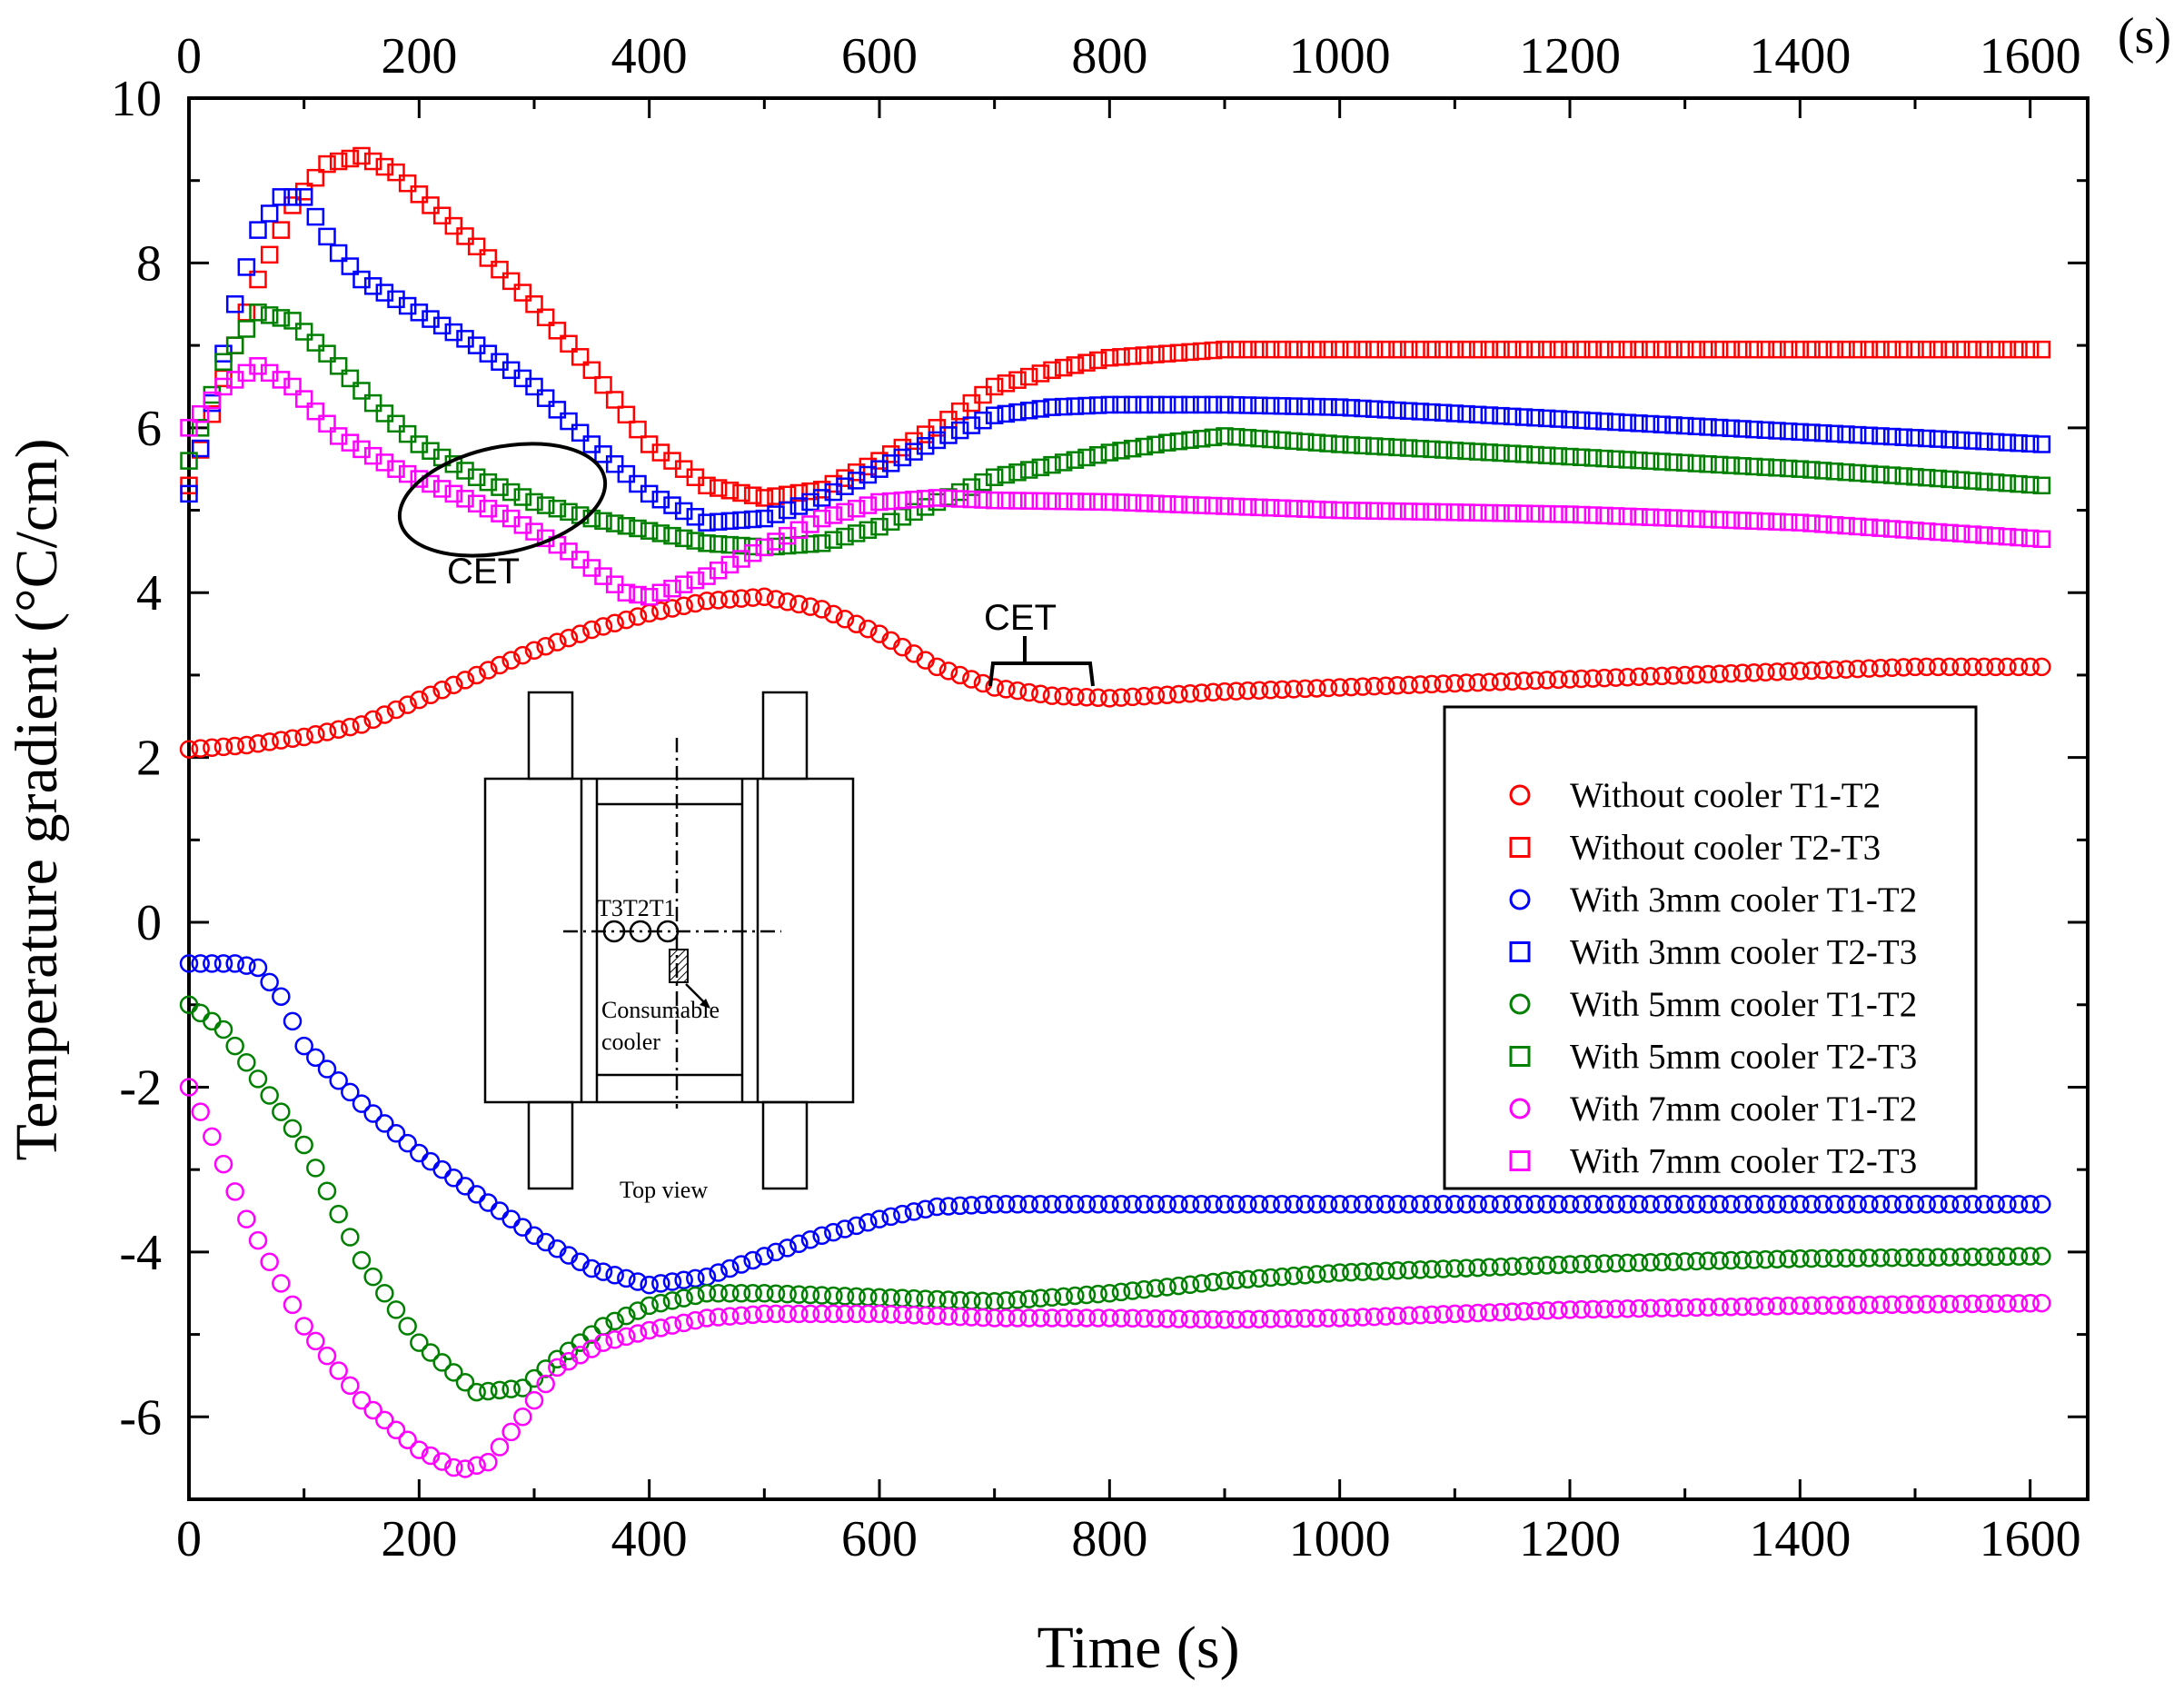 This screenshot has height=1701, width=2184. Describe the element at coordinates (2144, 36) in the screenshot. I see `top-axis-unit: (s)` at that location.